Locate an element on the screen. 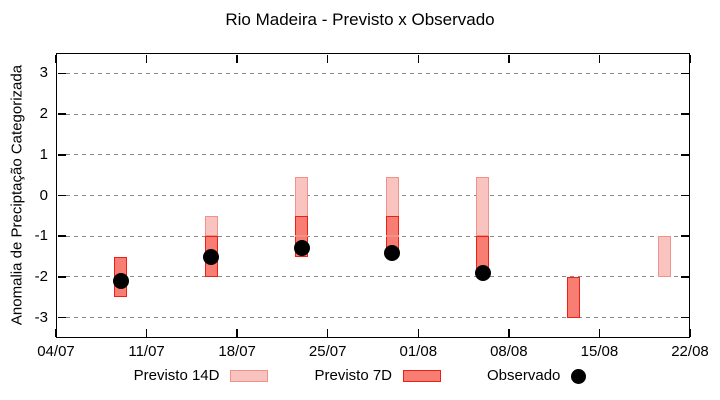 This screenshot has height=400, width=720. x-tick-label: 18/07 is located at coordinates (237, 351).